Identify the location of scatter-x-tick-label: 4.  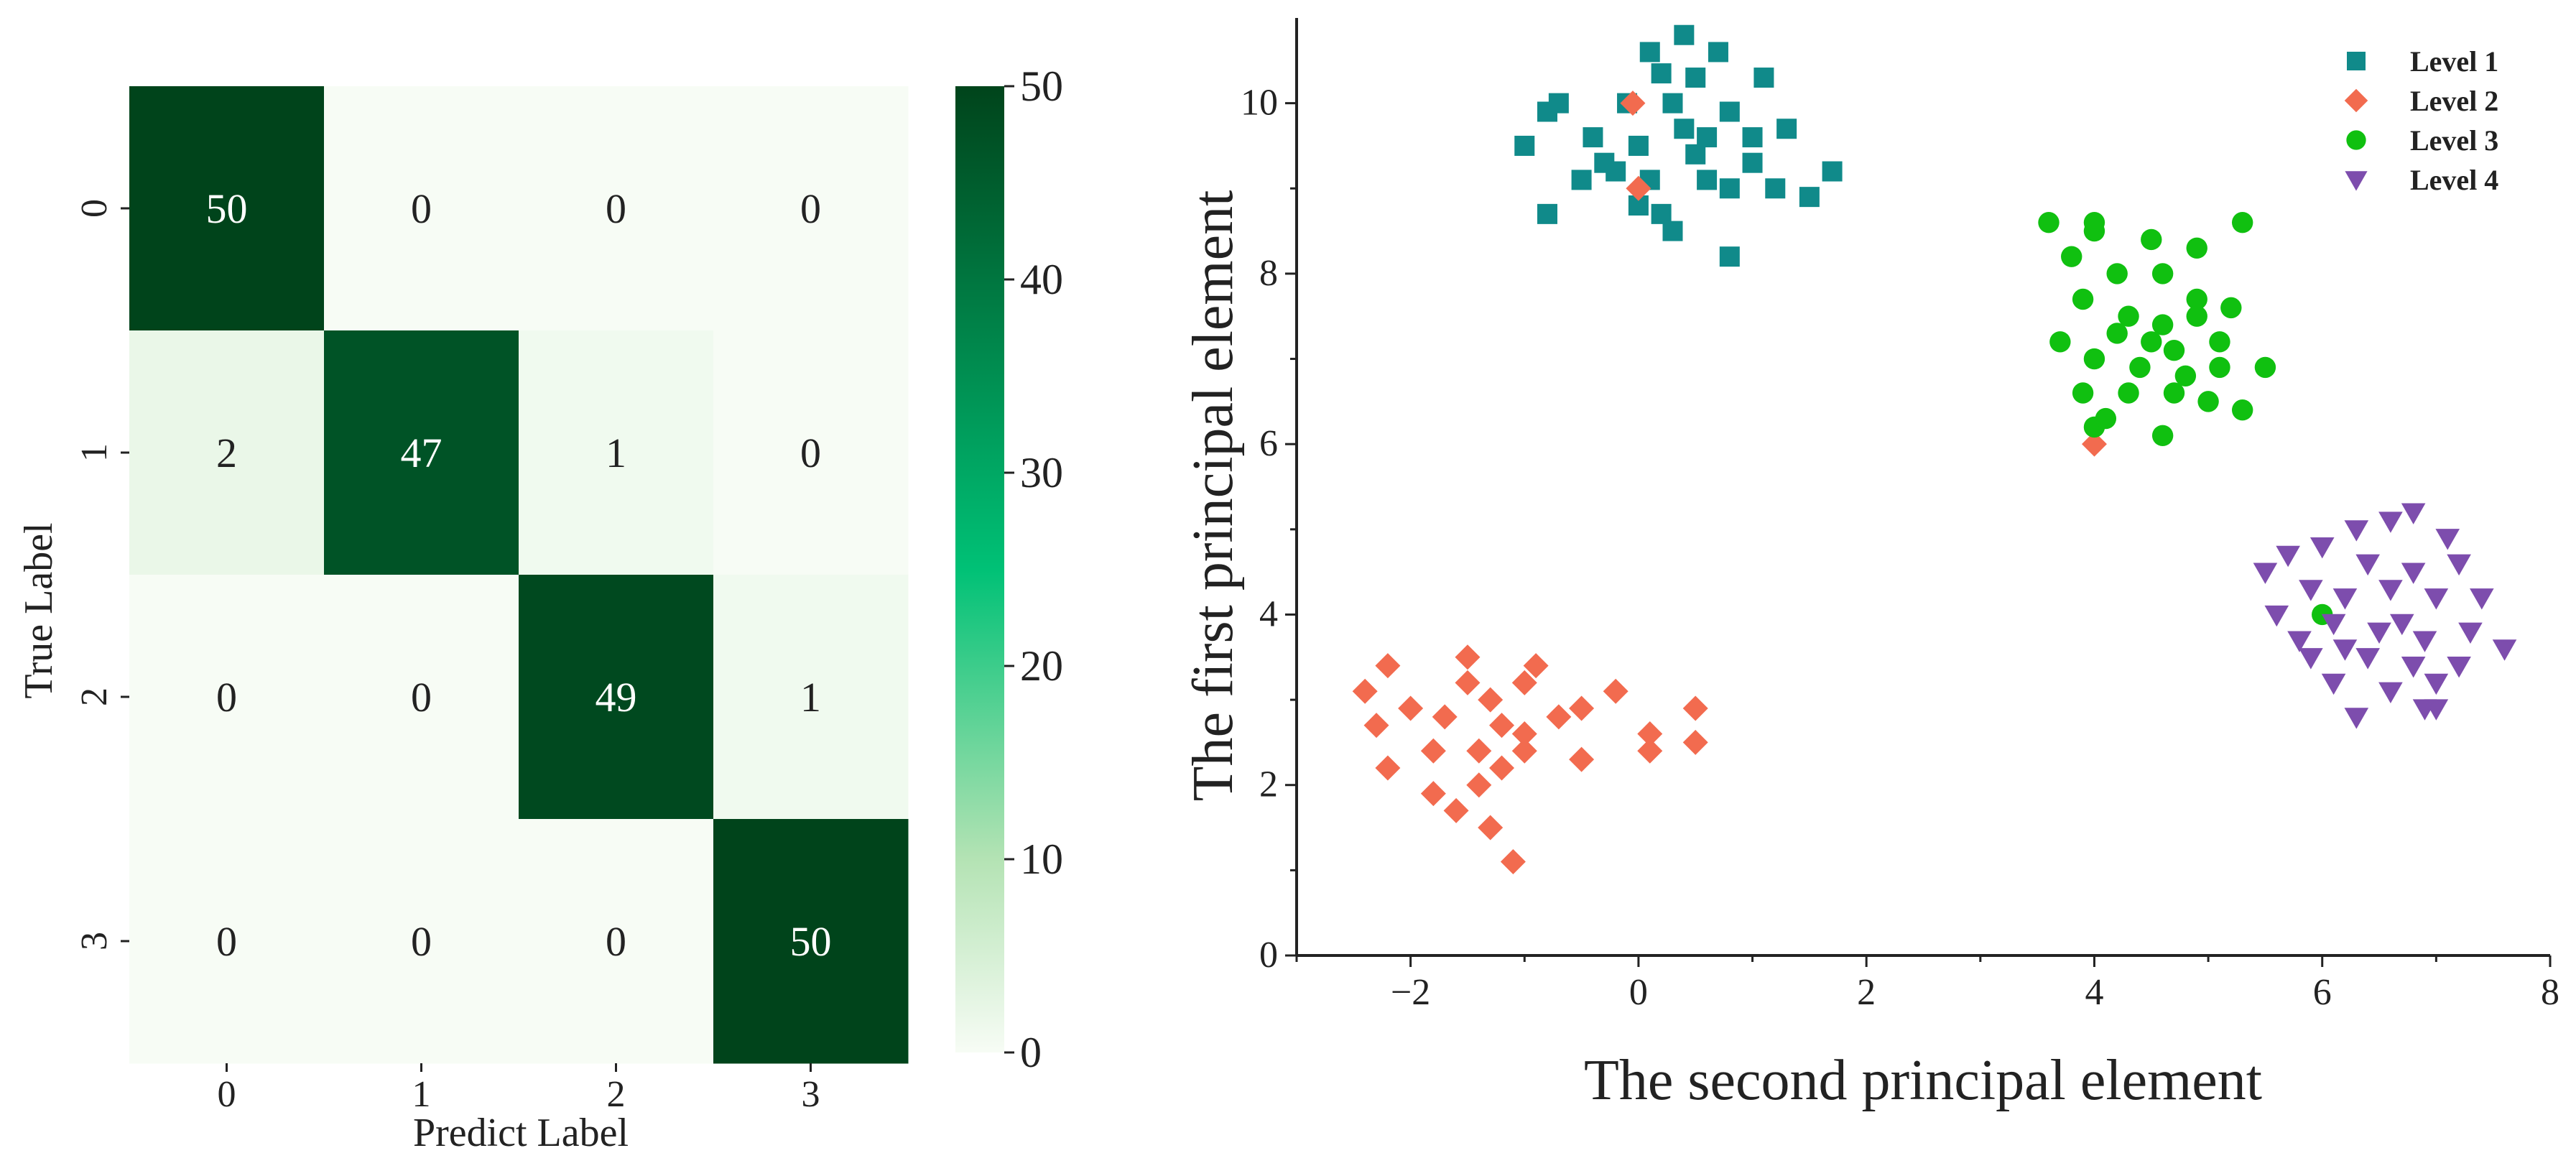
(2094, 992).